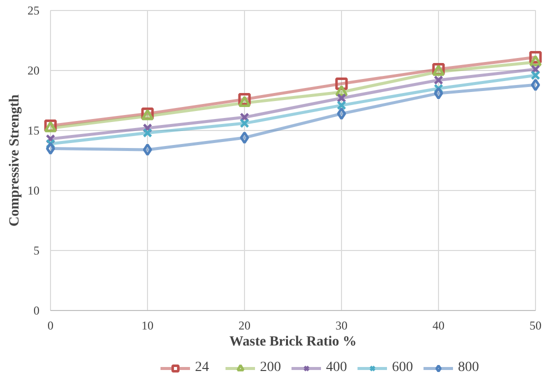 This screenshot has width=550, height=387. What do you see at coordinates (37, 311) in the screenshot?
I see `y-tick-label: 0` at bounding box center [37, 311].